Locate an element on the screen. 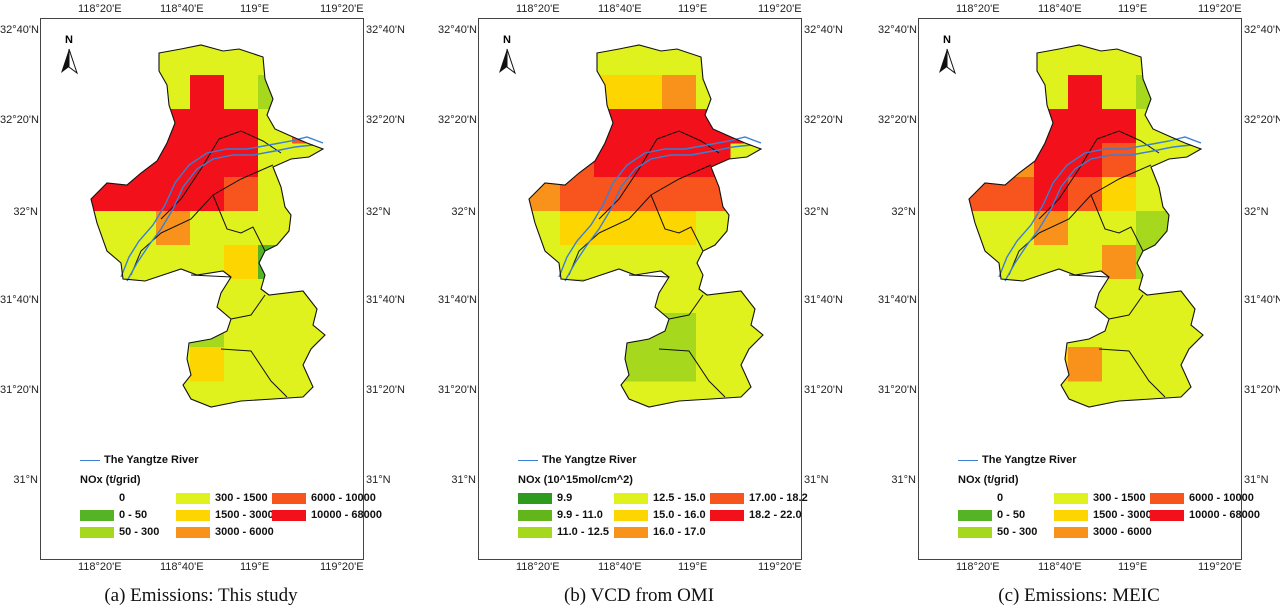 This screenshot has width=1280, height=611. legend-label: 10000 - 68000 is located at coordinates (346, 515).